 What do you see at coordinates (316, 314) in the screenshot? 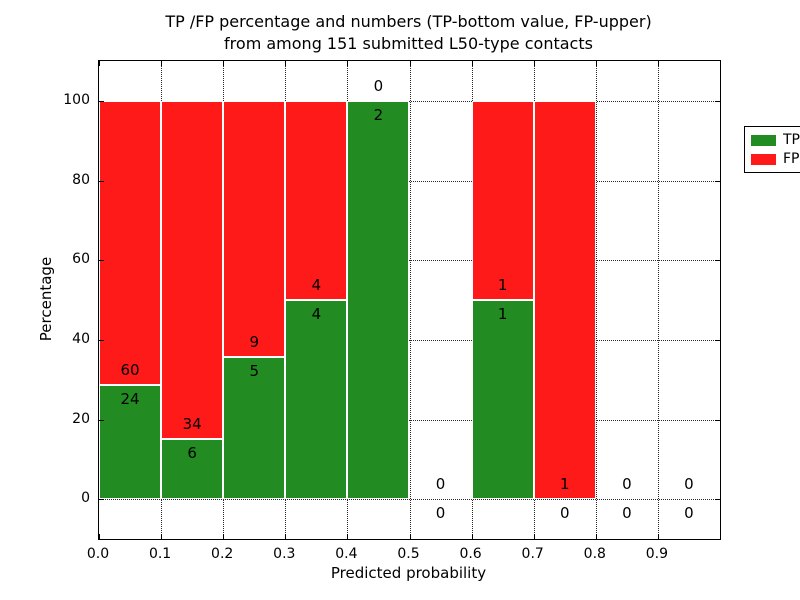
I see `tp-count-label: 4` at bounding box center [316, 314].